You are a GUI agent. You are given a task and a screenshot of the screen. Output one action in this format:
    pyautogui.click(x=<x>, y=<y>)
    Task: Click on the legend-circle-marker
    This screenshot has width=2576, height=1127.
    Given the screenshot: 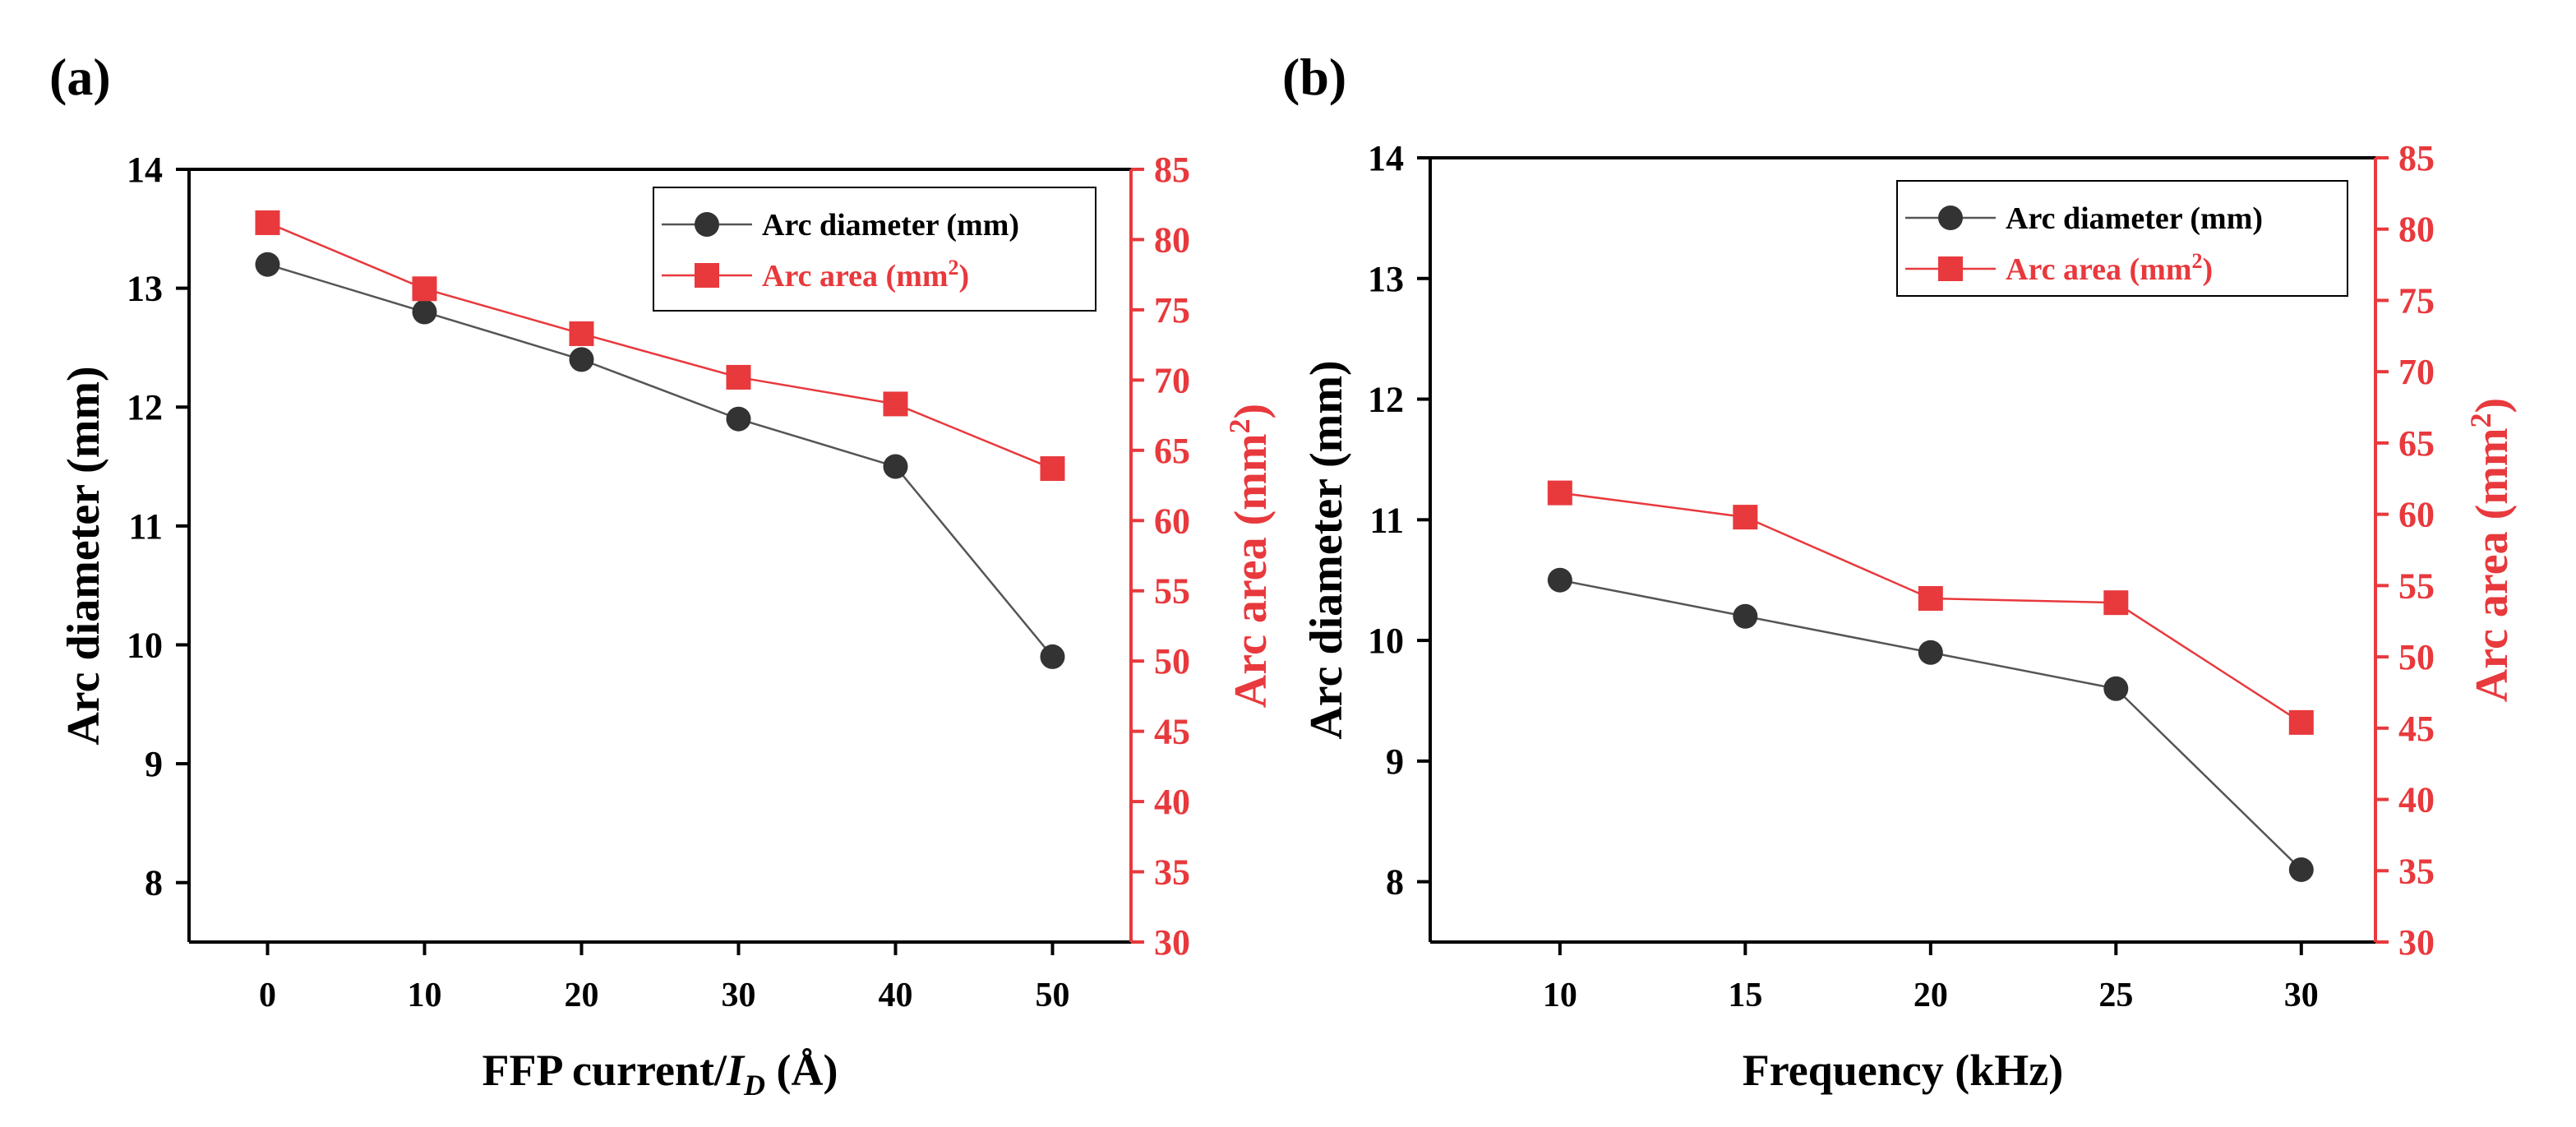 What is the action you would take?
    pyautogui.click(x=707, y=224)
    